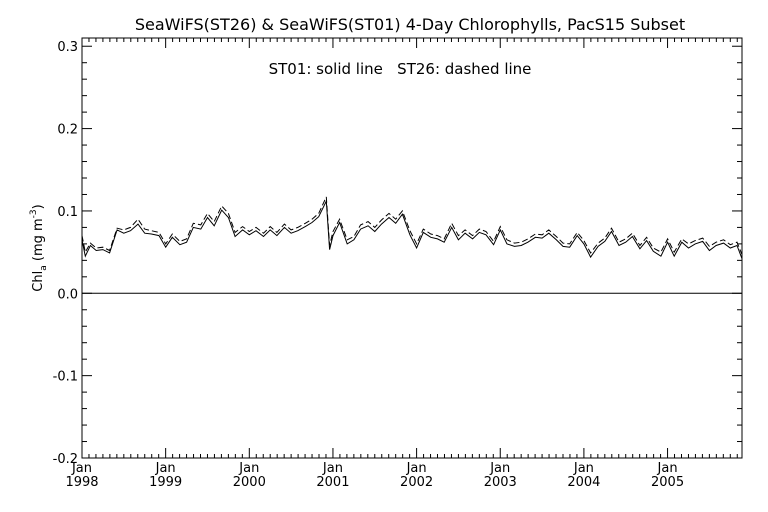 This screenshot has height=512, width=768. Describe the element at coordinates (38, 206) in the screenshot. I see `y-label-units-end: )` at that location.